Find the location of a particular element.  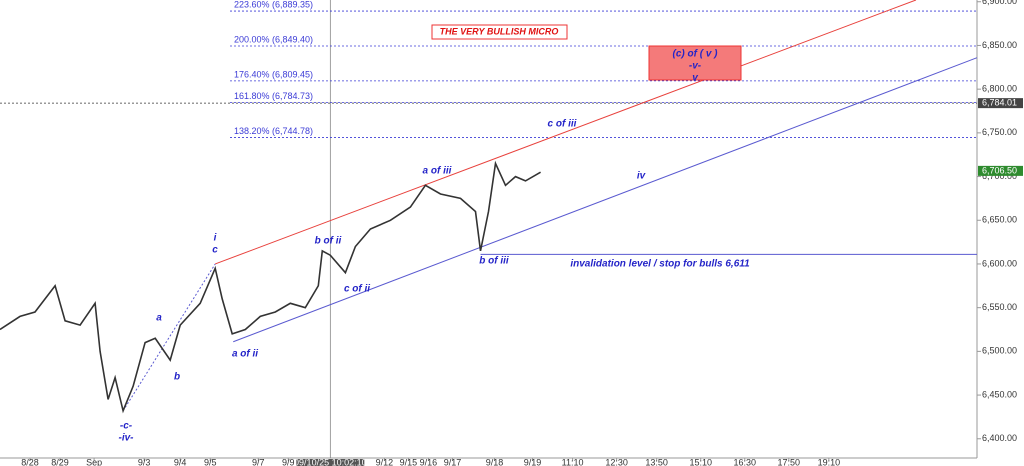

chart-title: THE VERY BULLISH MICRO is located at coordinates (499, 31).